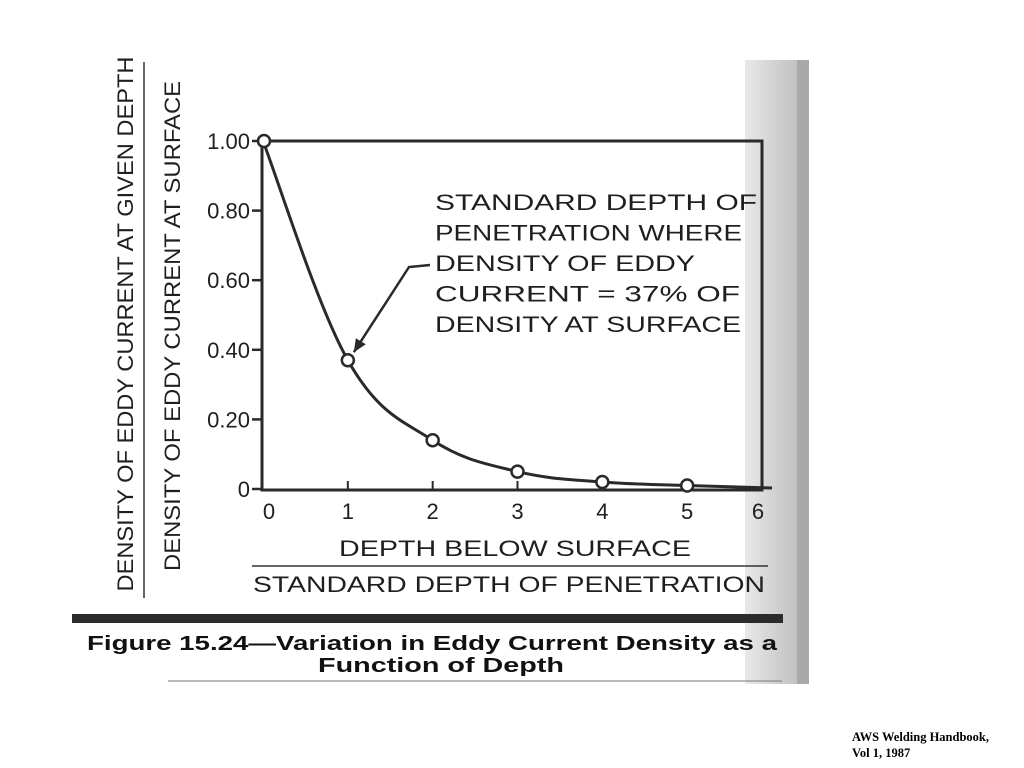 The image size is (1024, 768). I want to click on y-tick-label: 0, so click(244, 489).